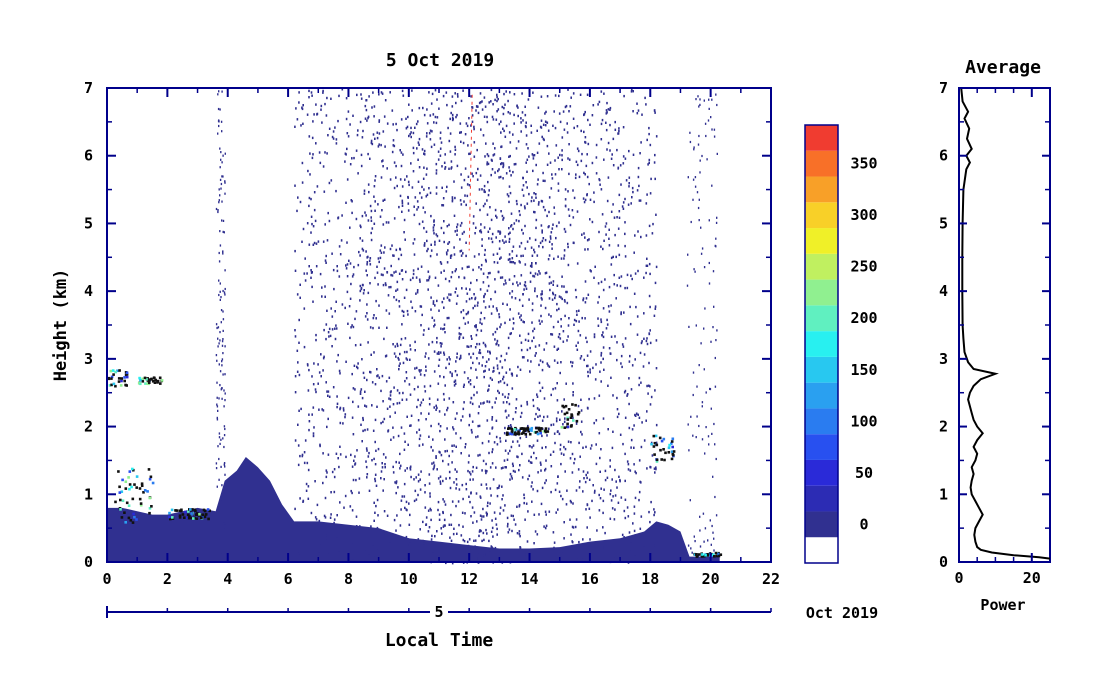 This screenshot has height=699, width=1102. What do you see at coordinates (863, 267) in the screenshot?
I see `colorbar-tick-label: 250` at bounding box center [863, 267].